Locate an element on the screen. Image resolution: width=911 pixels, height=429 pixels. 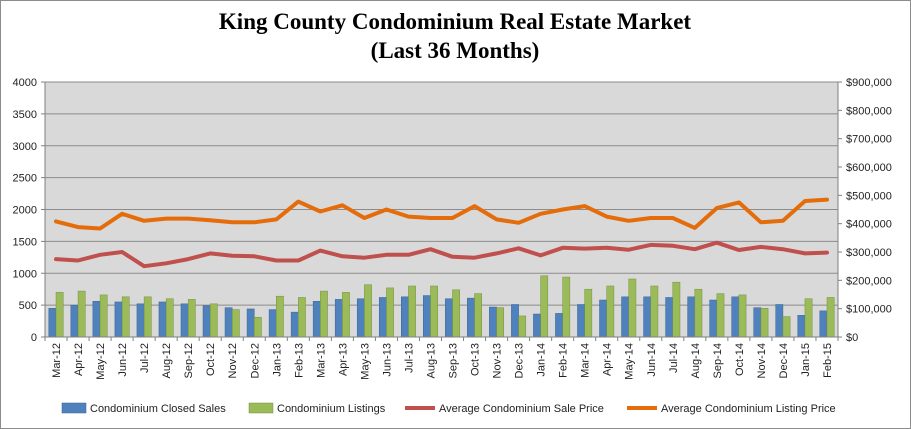
right-axis-tick-label: $300,000 is located at coordinates (869, 253).